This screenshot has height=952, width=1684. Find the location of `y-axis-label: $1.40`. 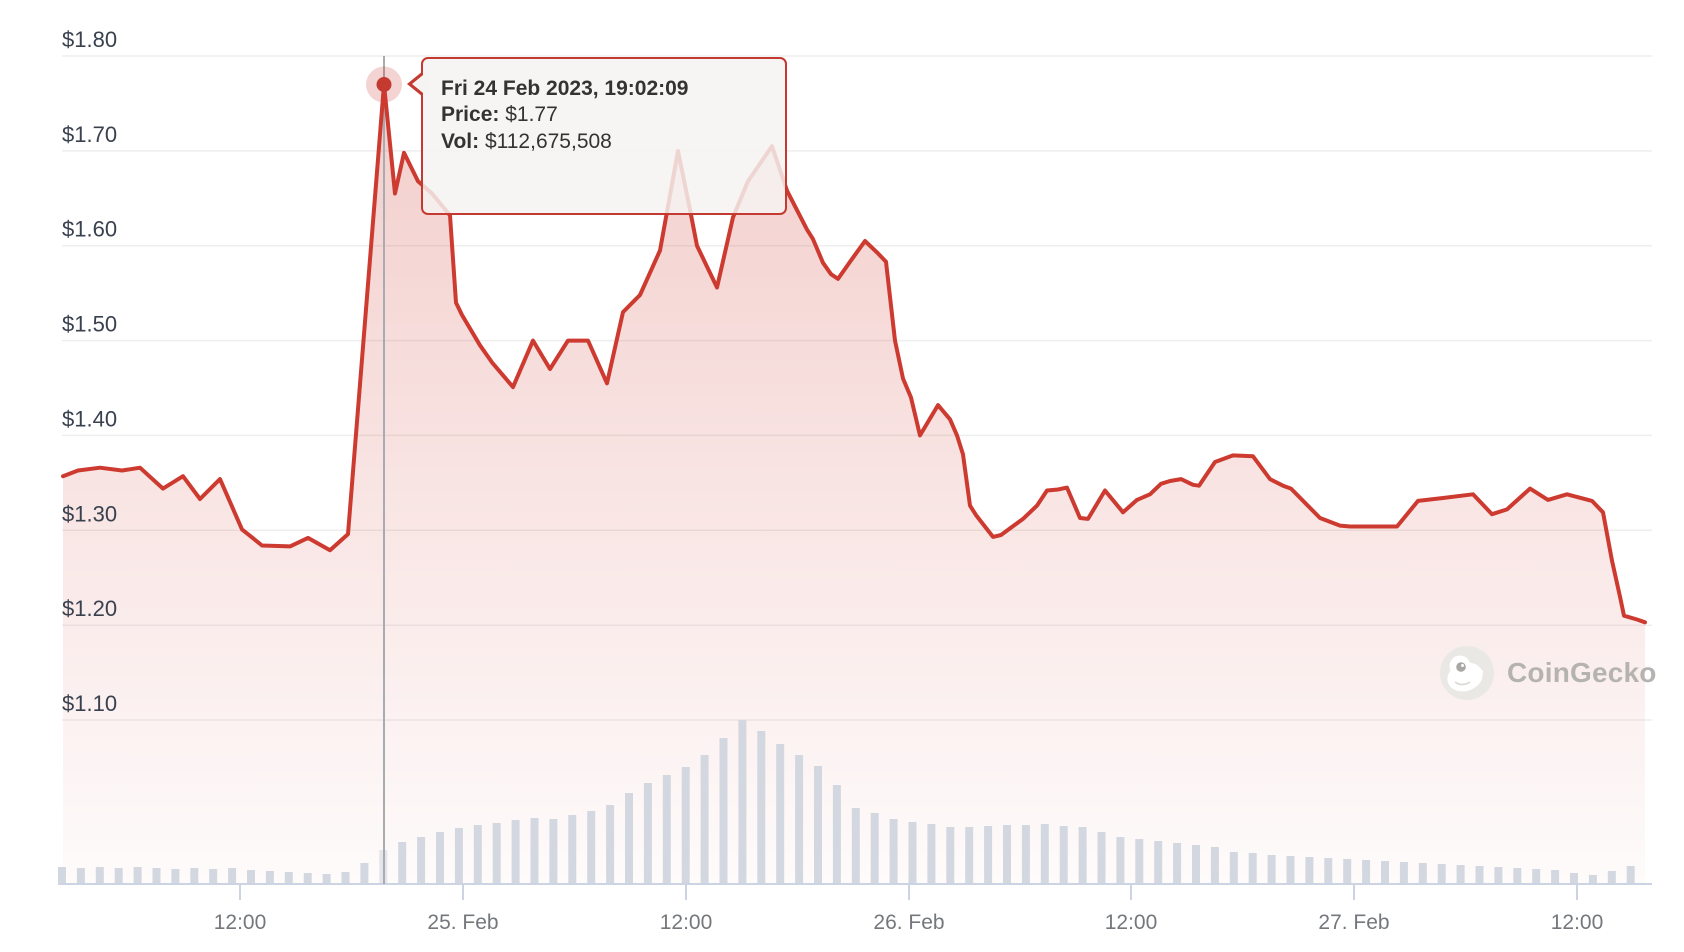

y-axis-label: $1.40 is located at coordinates (89, 418).